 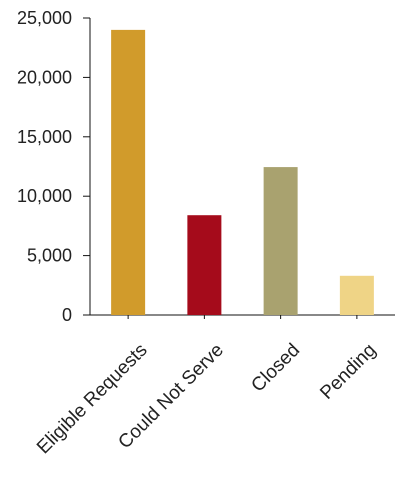 I want to click on y-tick-label: 20,000, so click(x=44, y=77).